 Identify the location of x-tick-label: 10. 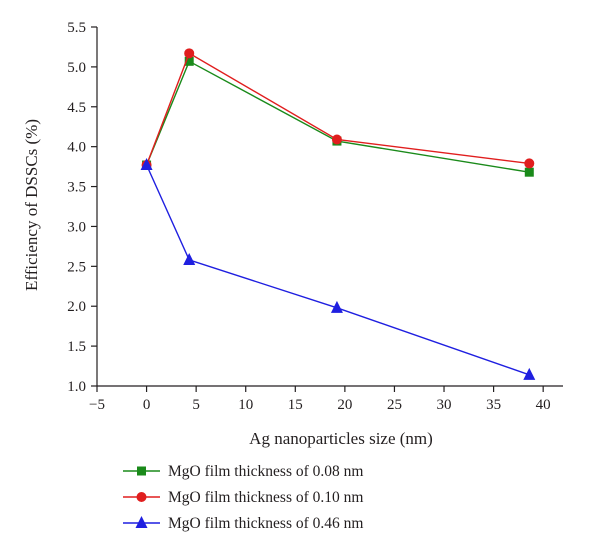
(245, 405).